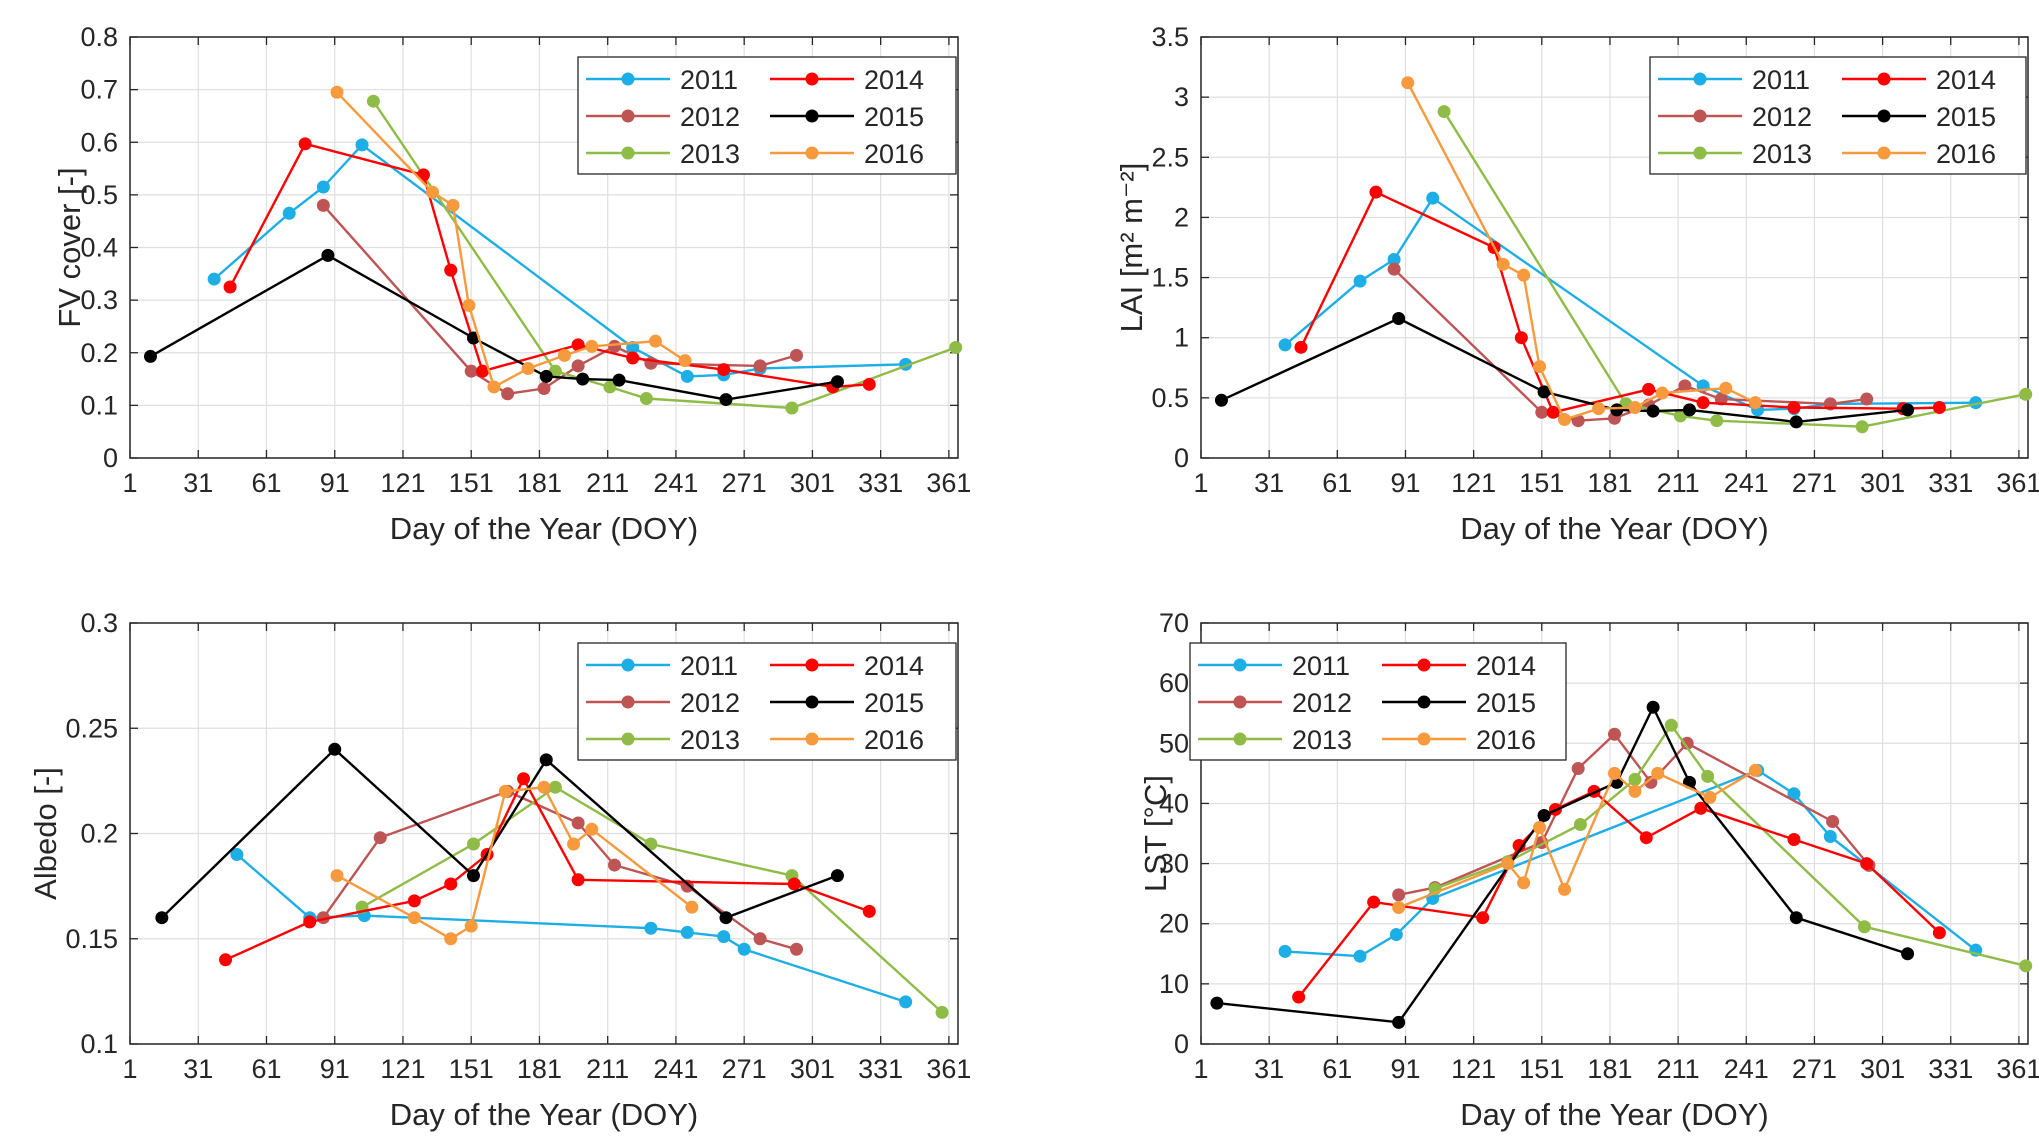 The height and width of the screenshot is (1148, 2039). I want to click on y-tick-label: 40, so click(1174, 803).